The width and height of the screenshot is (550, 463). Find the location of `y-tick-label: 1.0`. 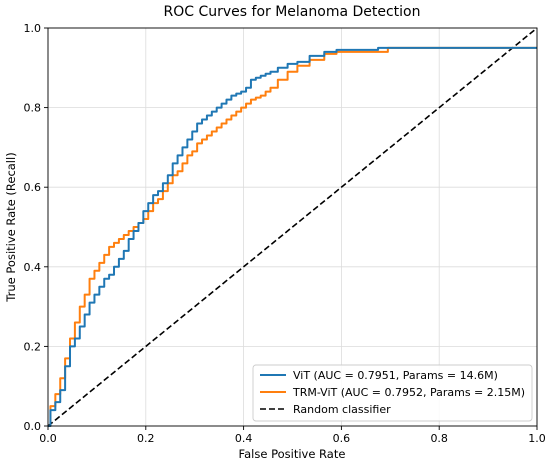

y-tick-label: 1.0 is located at coordinates (33, 28).